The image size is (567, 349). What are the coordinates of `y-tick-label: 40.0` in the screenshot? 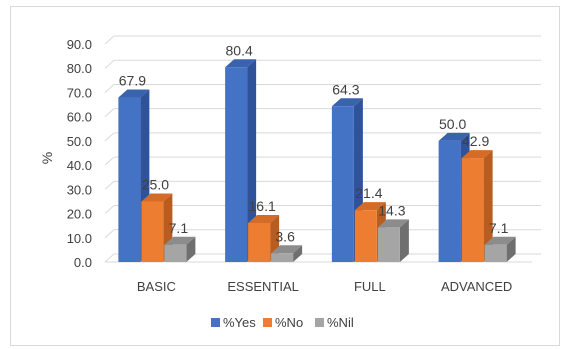 It's located at (79, 165).